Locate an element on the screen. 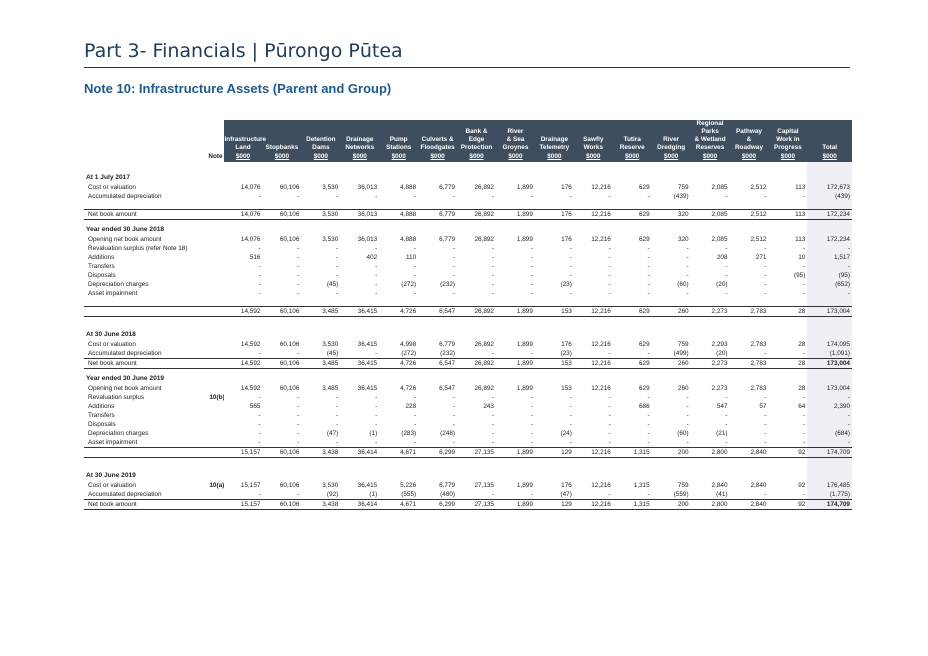 The height and width of the screenshot is (656, 928). value-cell: 686 is located at coordinates (644, 406).